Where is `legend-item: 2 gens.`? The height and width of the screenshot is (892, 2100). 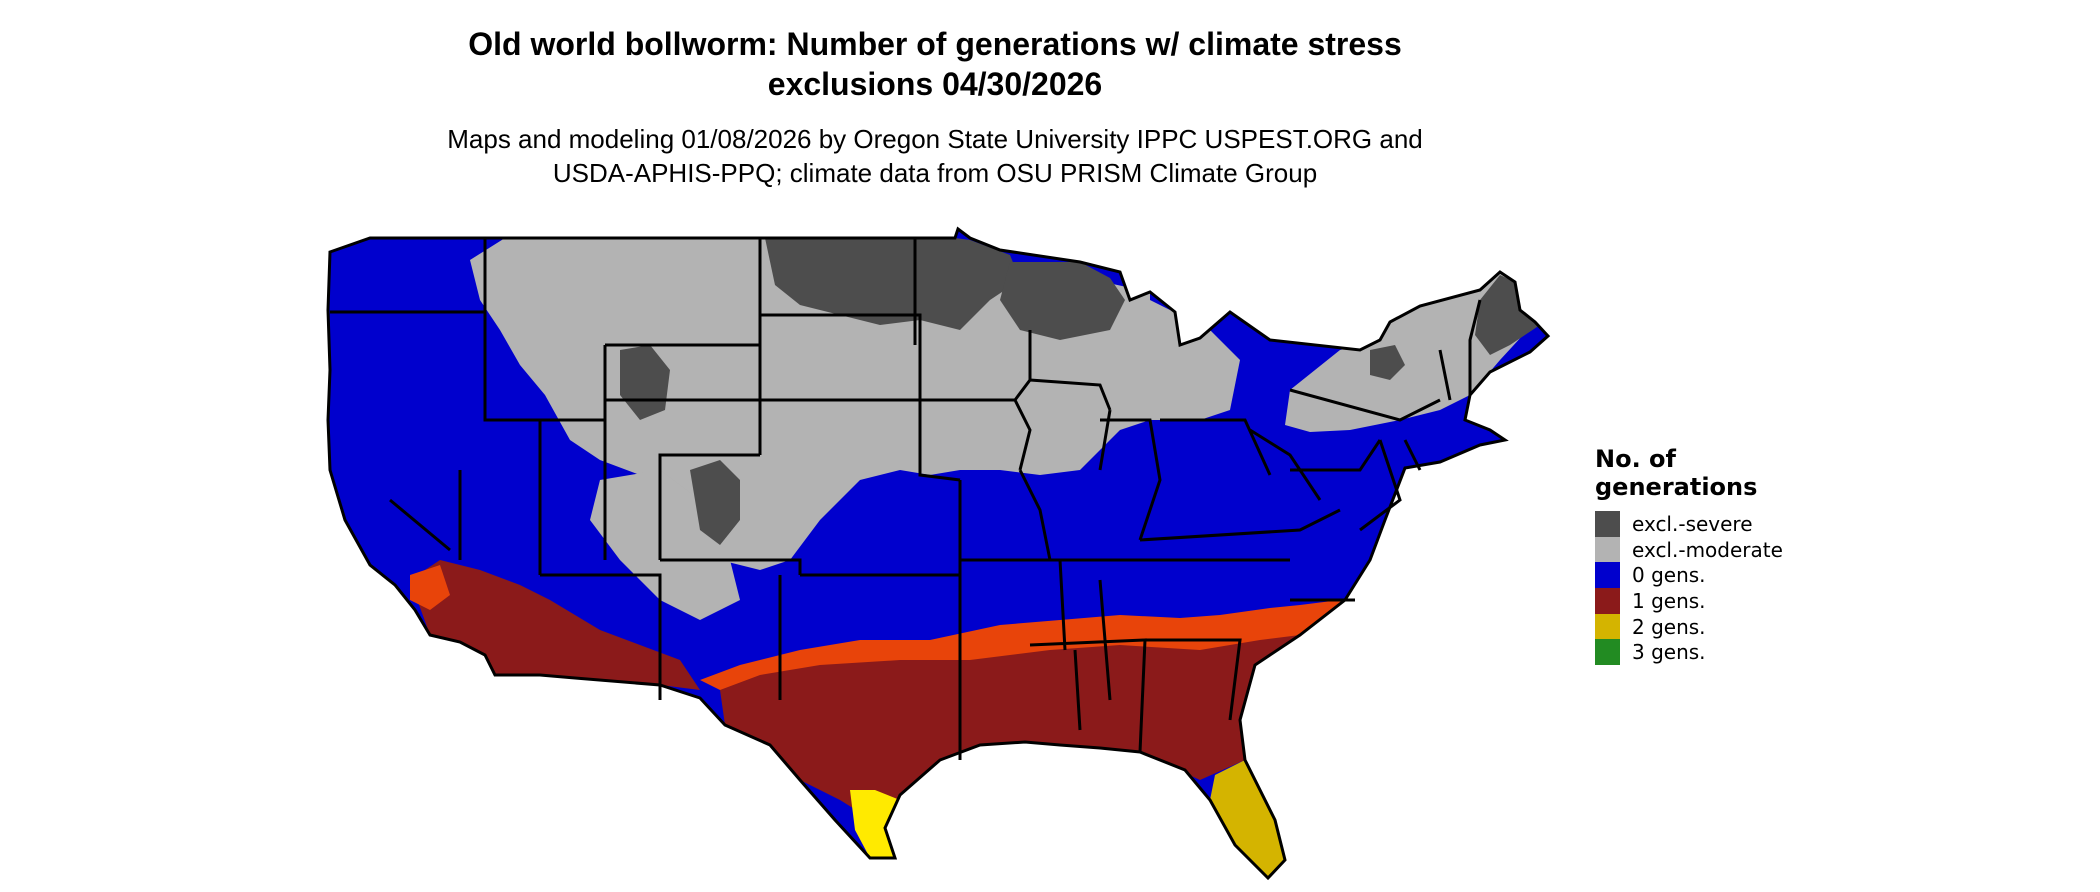
legend-item: 2 gens. is located at coordinates (1689, 626).